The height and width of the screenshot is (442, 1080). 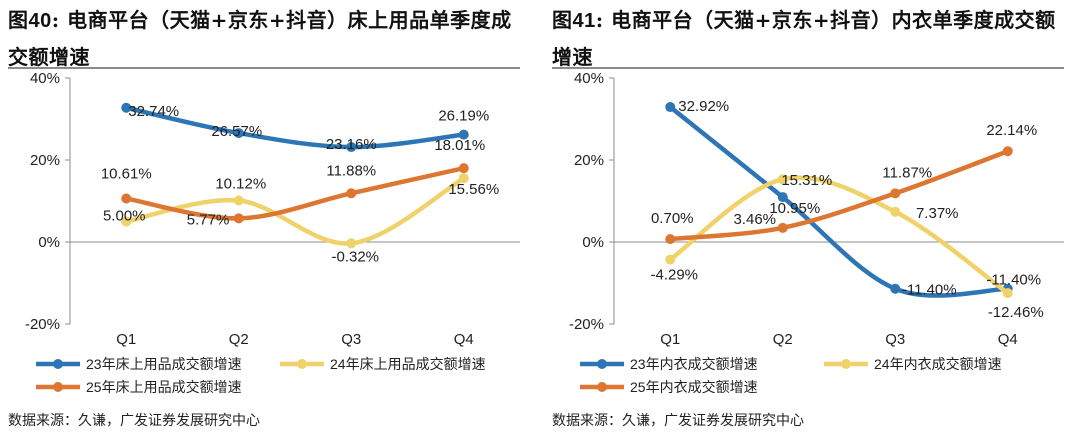 What do you see at coordinates (754, 219) in the screenshot?
I see `data-label: 3.46%` at bounding box center [754, 219].